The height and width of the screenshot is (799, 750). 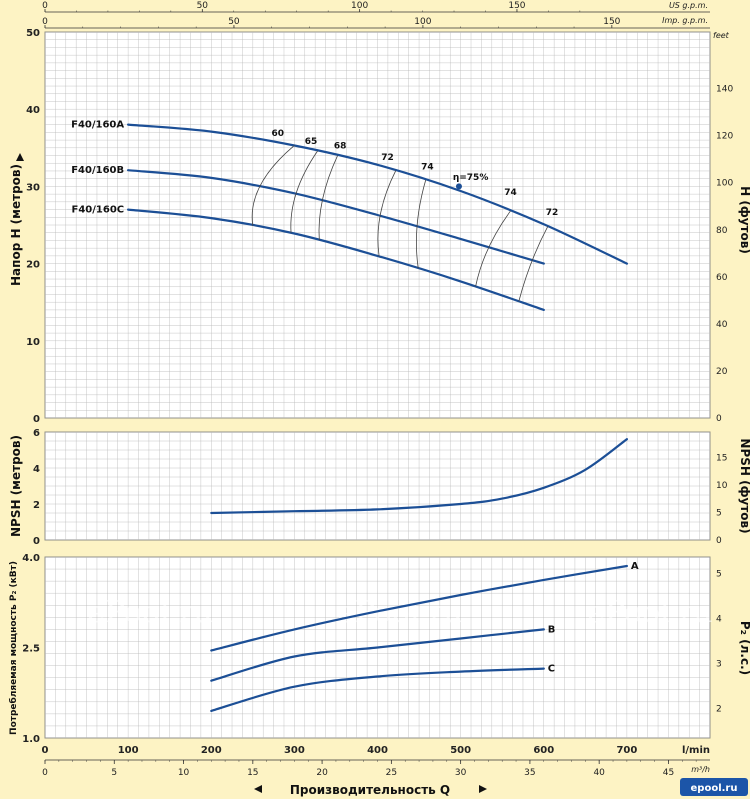 What do you see at coordinates (36, 541) in the screenshot?
I see `npsh-ytick: 0` at bounding box center [36, 541].